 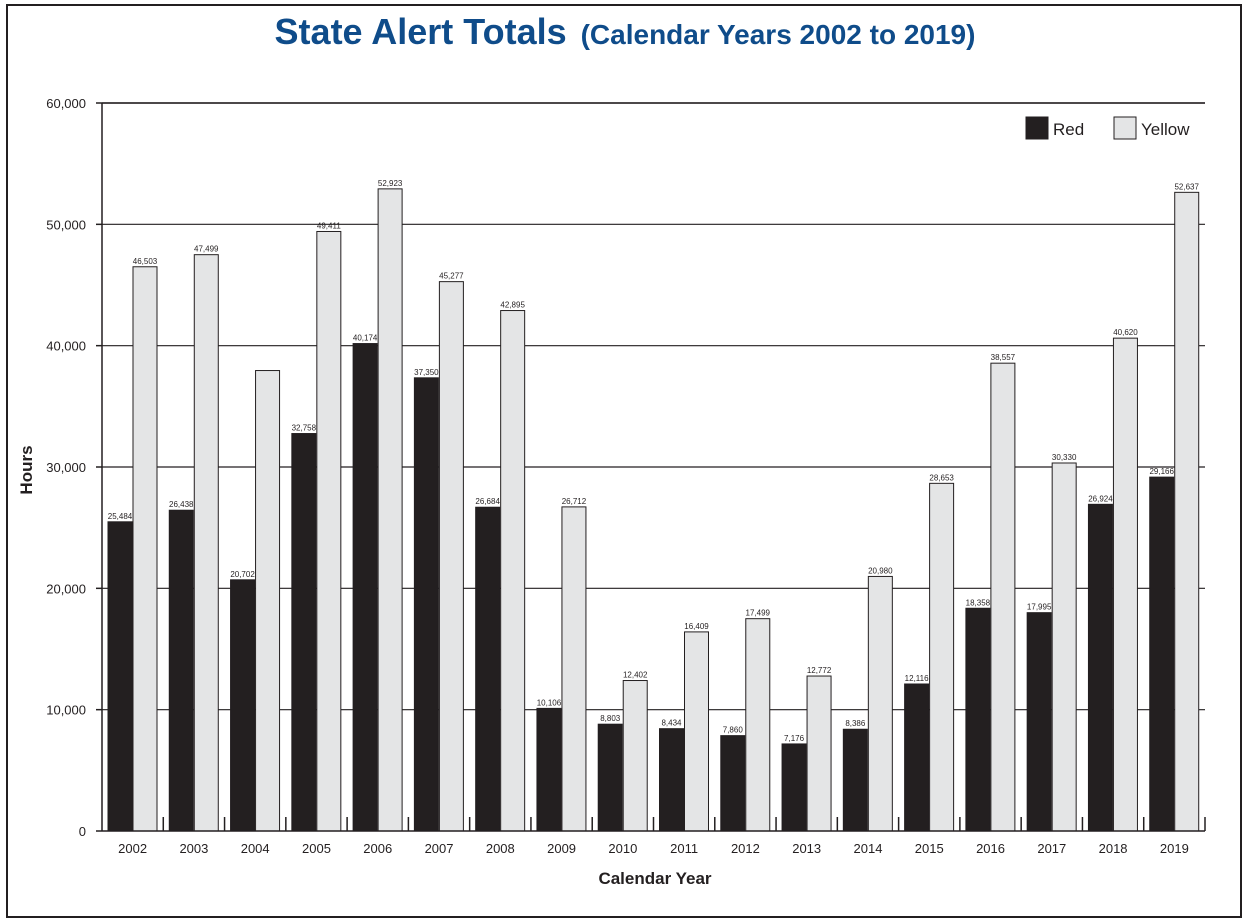 What do you see at coordinates (426, 372) in the screenshot?
I see `data-label: 37,350` at bounding box center [426, 372].